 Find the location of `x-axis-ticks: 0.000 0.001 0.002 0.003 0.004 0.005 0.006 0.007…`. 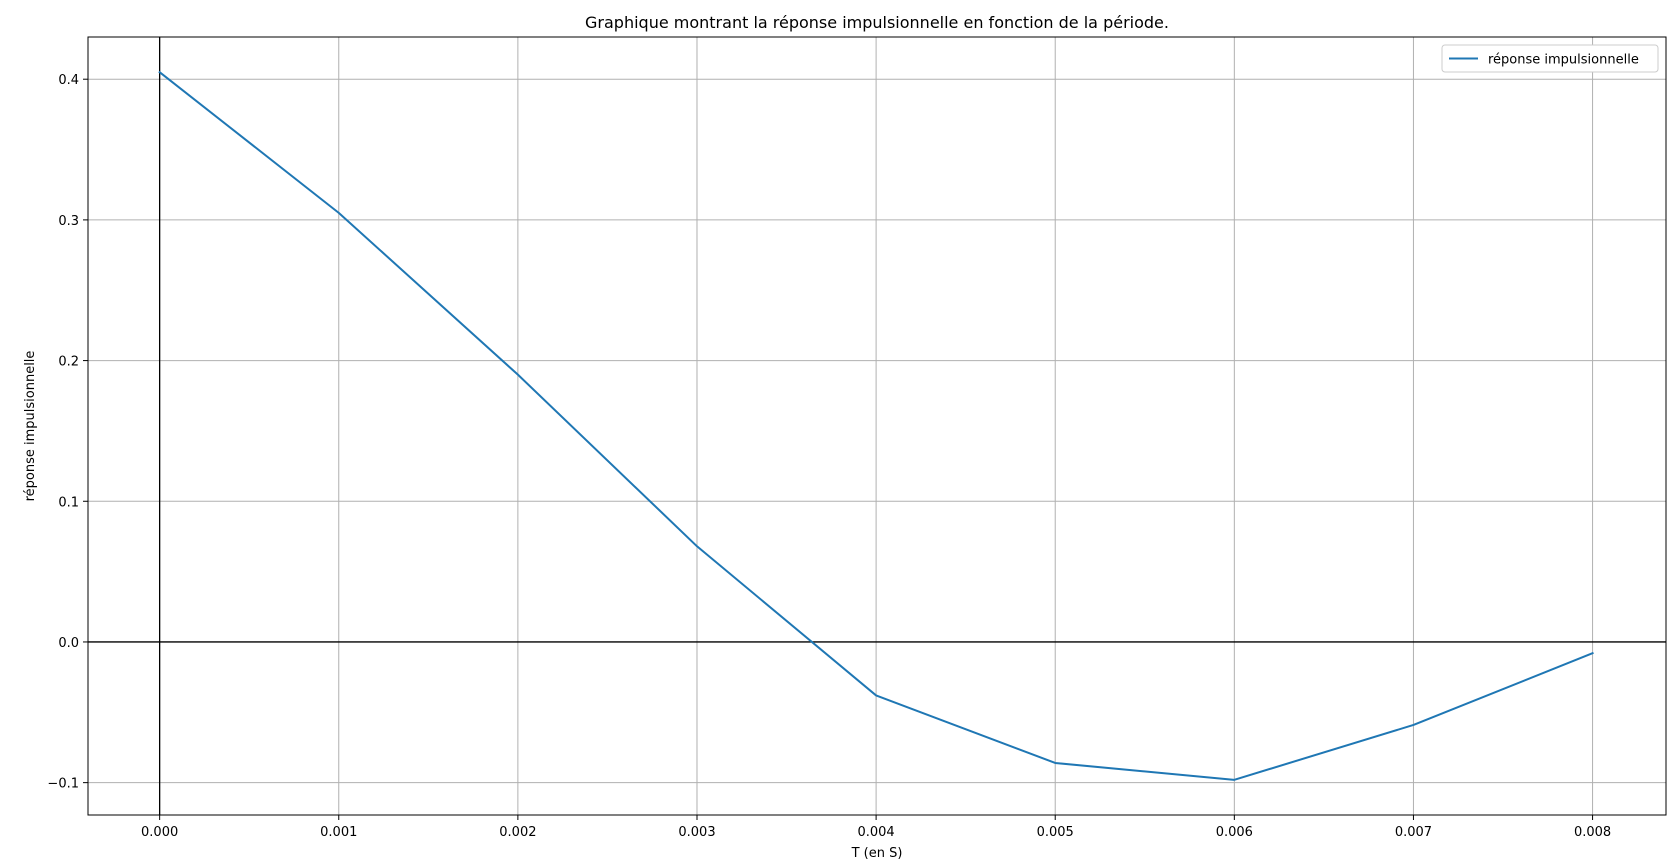

x-axis-ticks: 0.000 0.001 0.002 0.003 0.004 0.005 0.006 0.007… is located at coordinates (876, 827).